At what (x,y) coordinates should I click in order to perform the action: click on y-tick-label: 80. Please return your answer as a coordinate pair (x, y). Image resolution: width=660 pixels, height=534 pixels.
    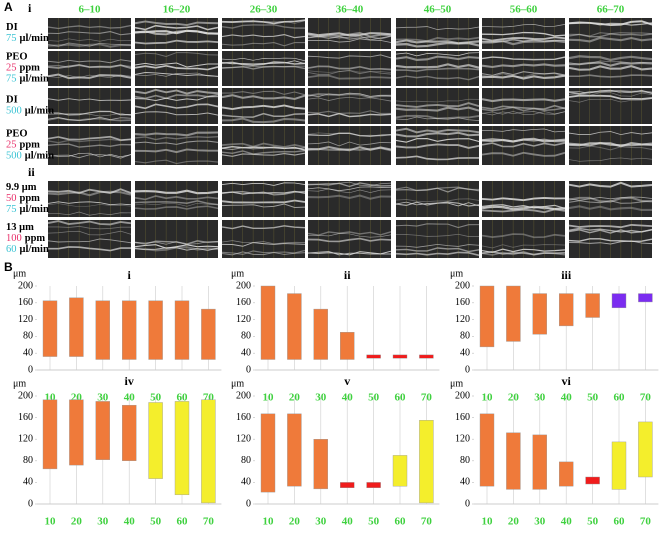
    Looking at the image, I should click on (28, 336).